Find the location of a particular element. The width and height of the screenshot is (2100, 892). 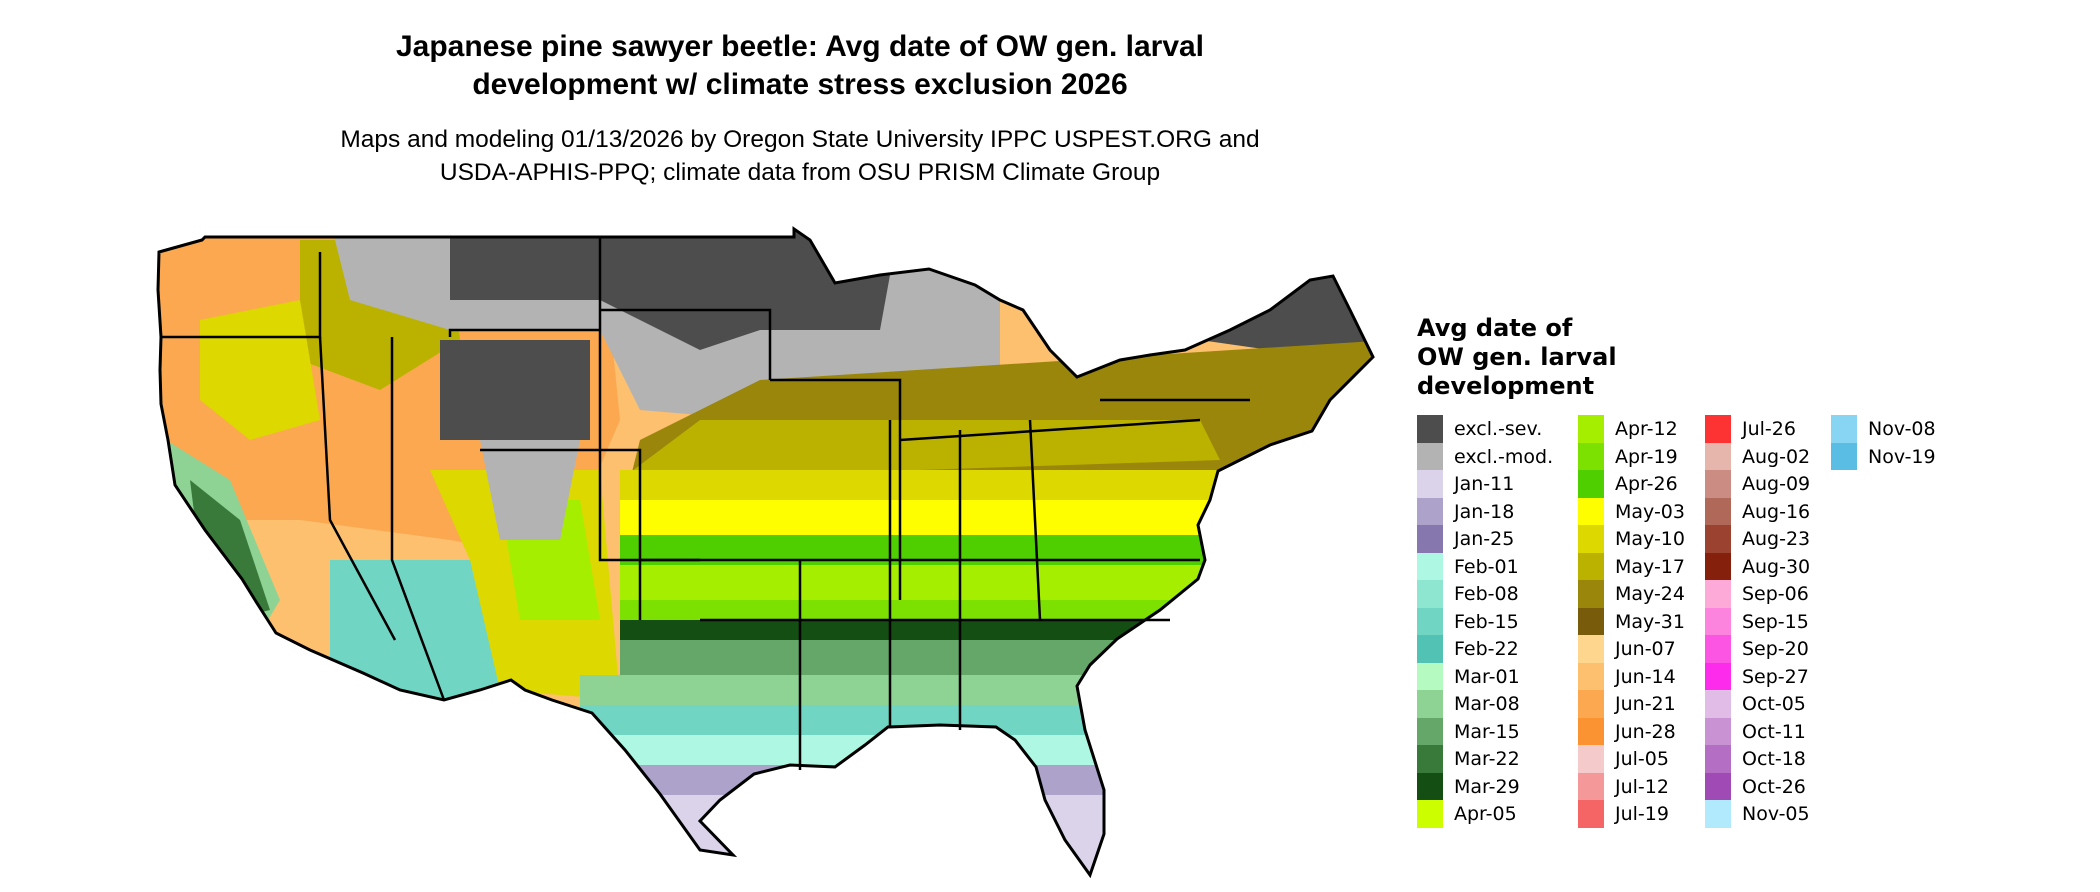

legend-label: excl.-sev. is located at coordinates (1498, 429).